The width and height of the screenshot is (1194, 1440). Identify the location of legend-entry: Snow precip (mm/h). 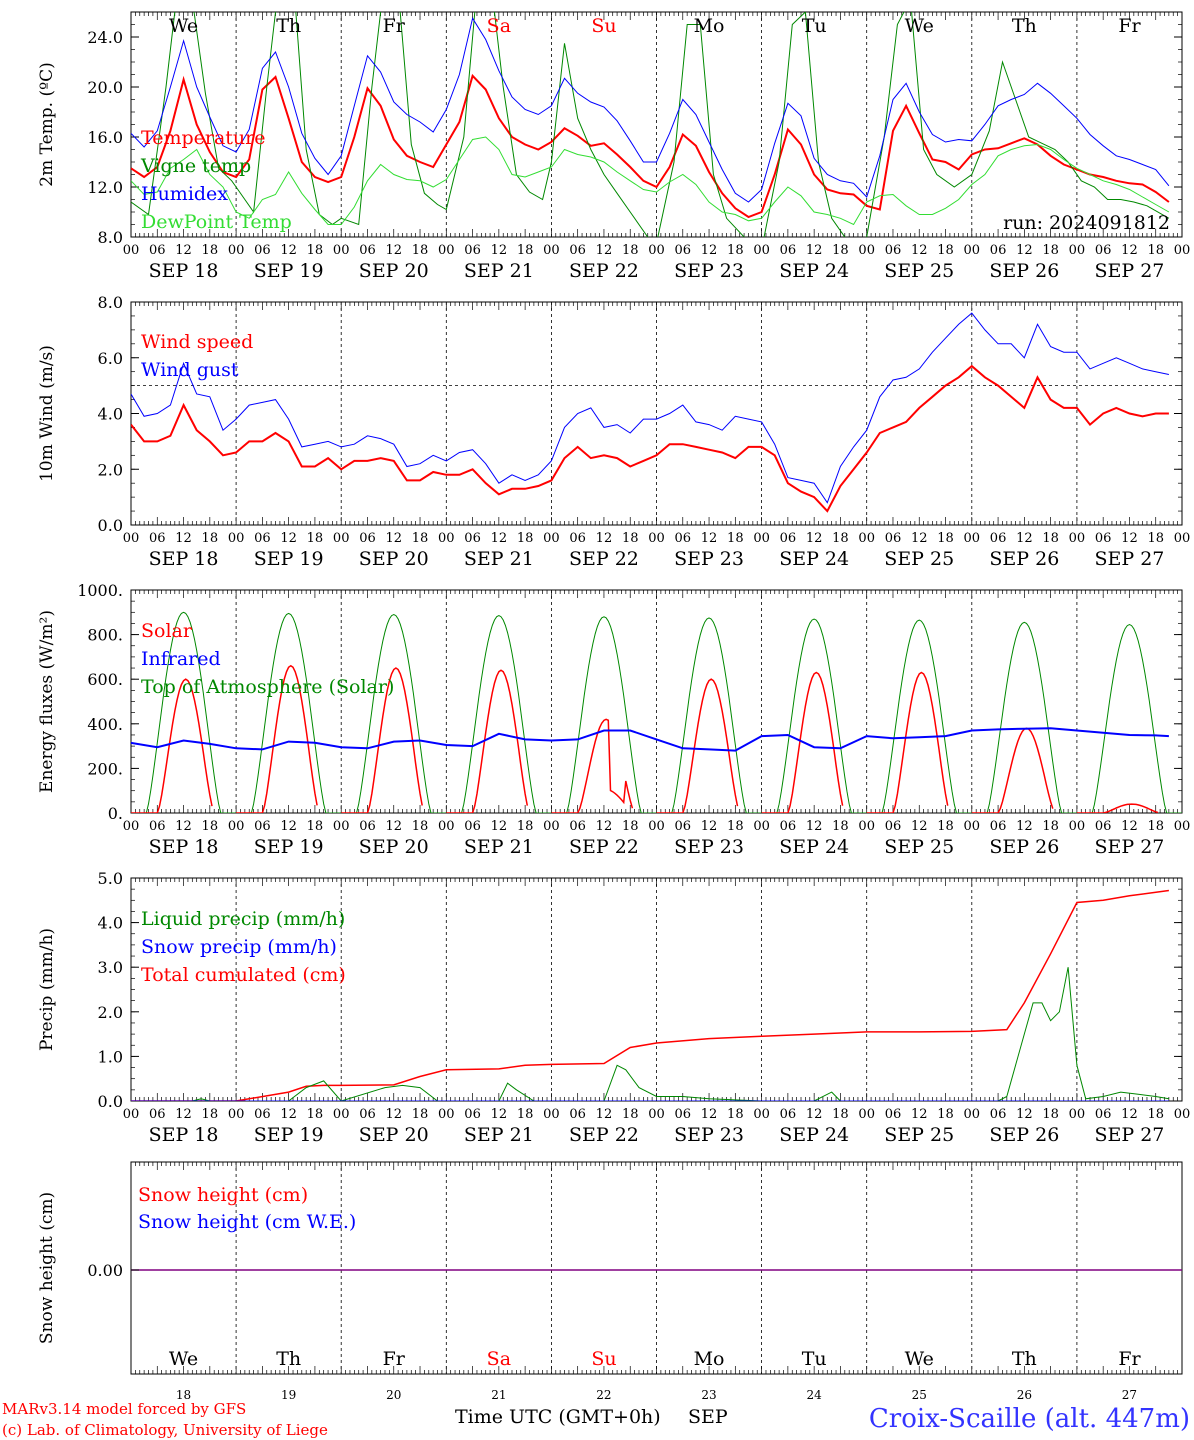
(239, 947).